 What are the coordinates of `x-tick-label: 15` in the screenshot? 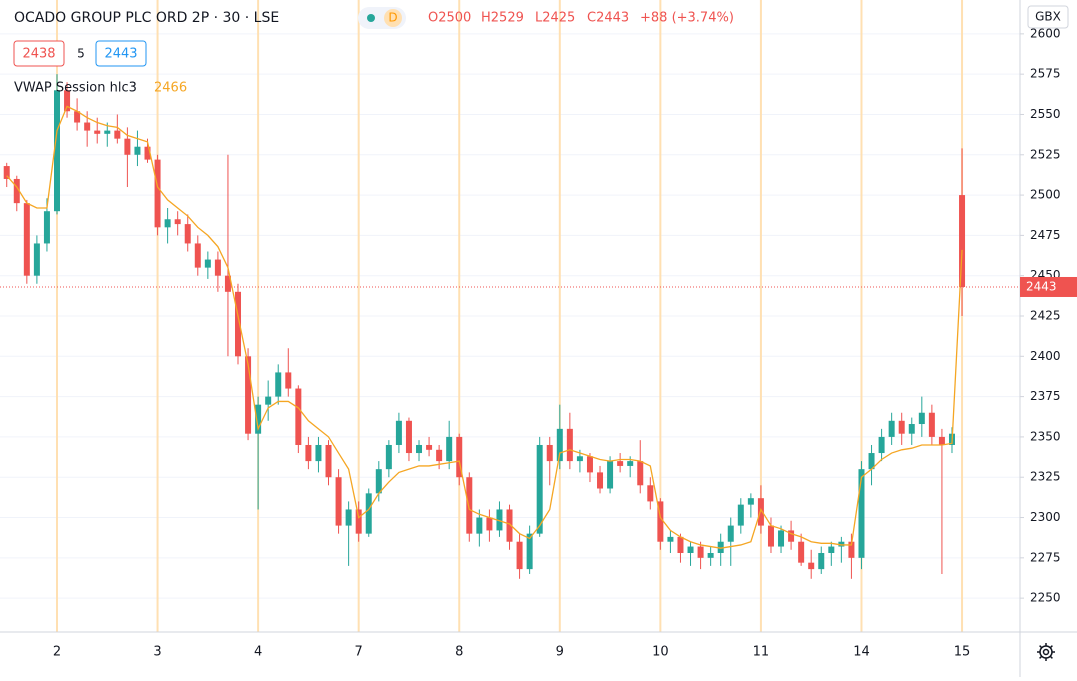 It's located at (962, 652).